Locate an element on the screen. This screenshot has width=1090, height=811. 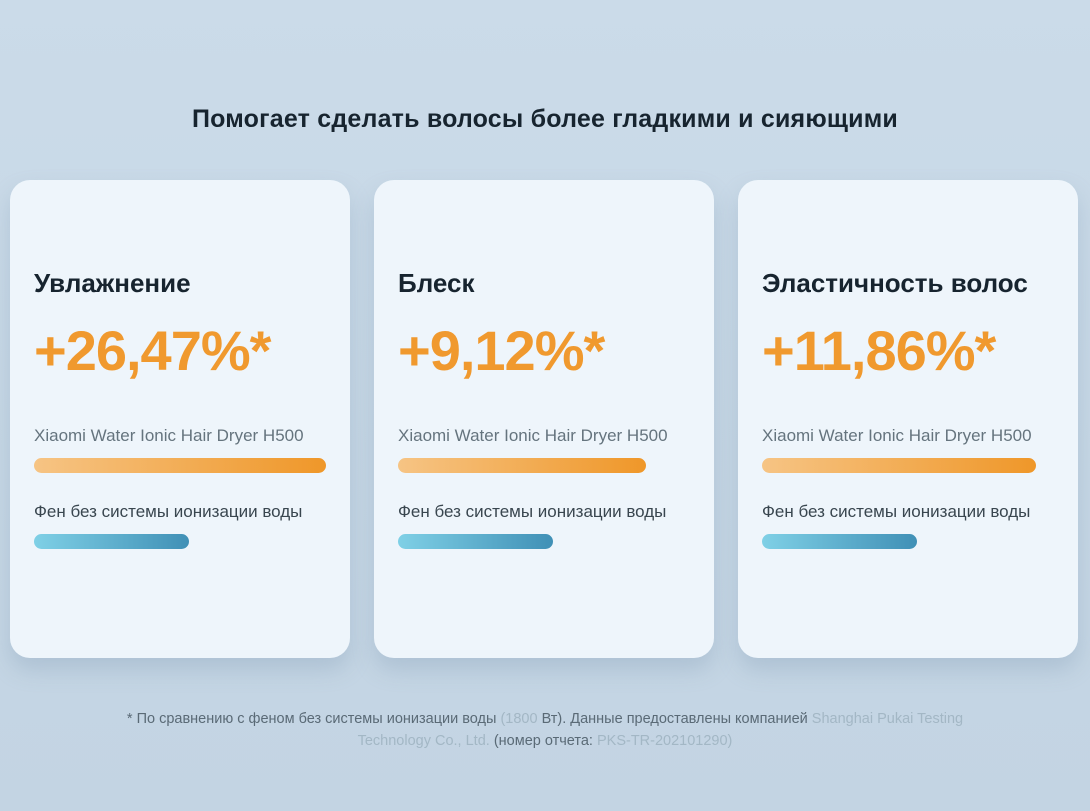
card-heading: Блеск is located at coordinates (436, 283).